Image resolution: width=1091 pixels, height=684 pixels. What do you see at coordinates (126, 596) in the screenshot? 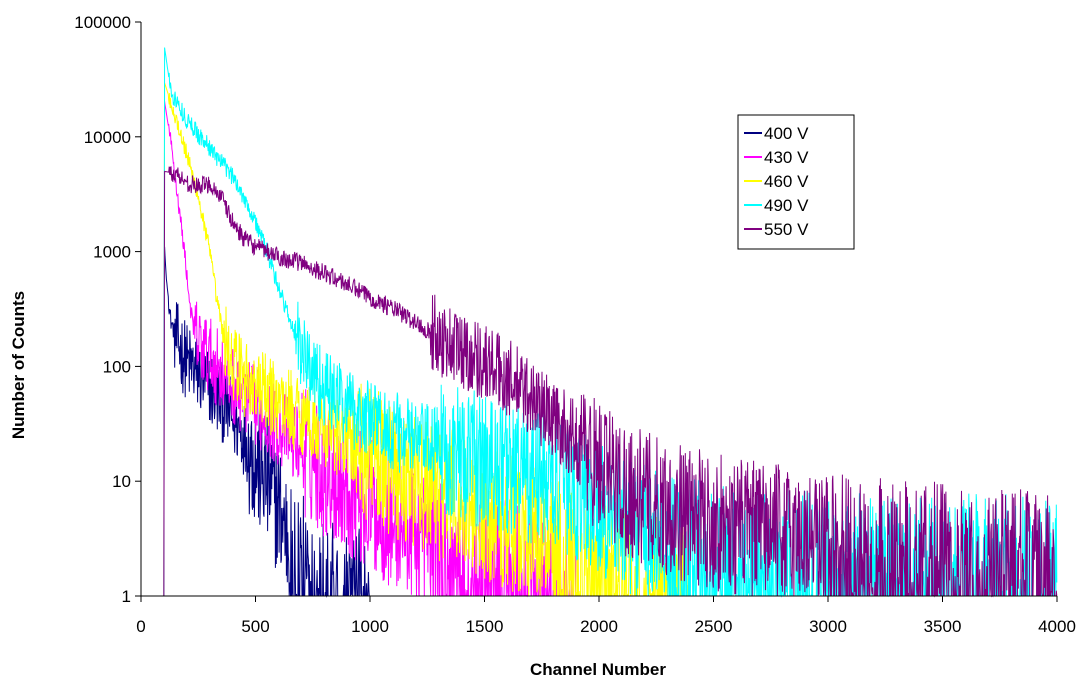
I see `y-tick-label: 1` at bounding box center [126, 596].